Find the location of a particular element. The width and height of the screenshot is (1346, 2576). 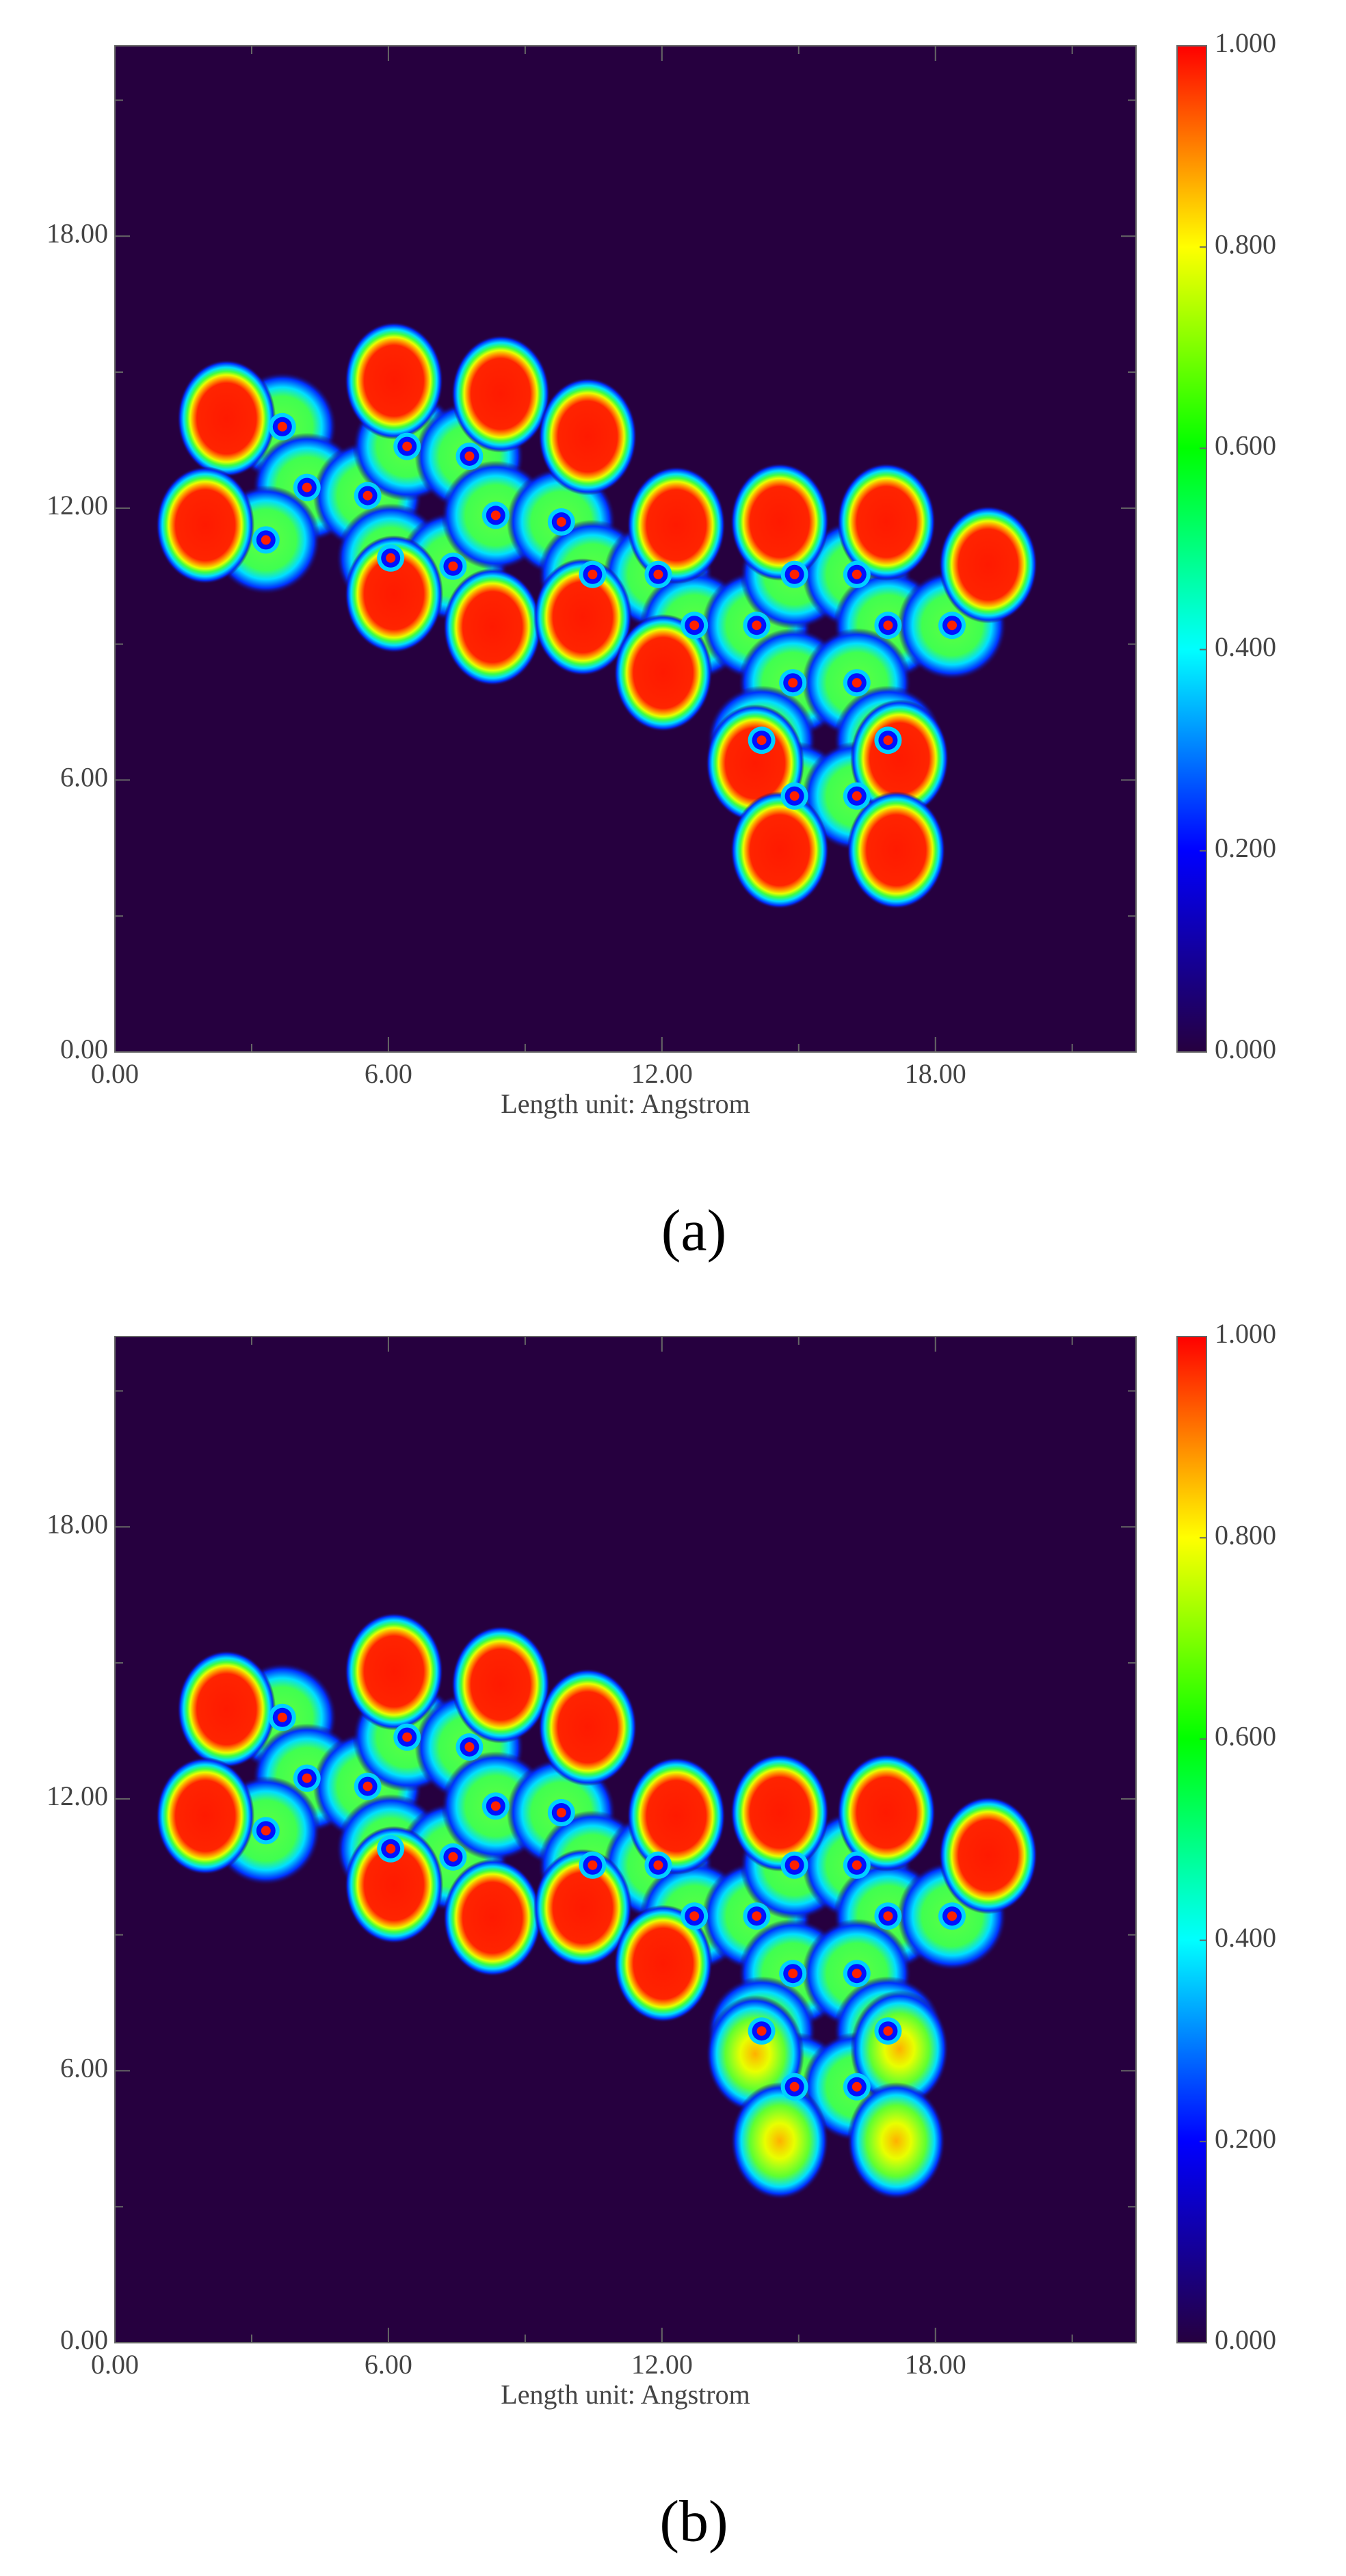

panel-label: (b) is located at coordinates (693, 2521).